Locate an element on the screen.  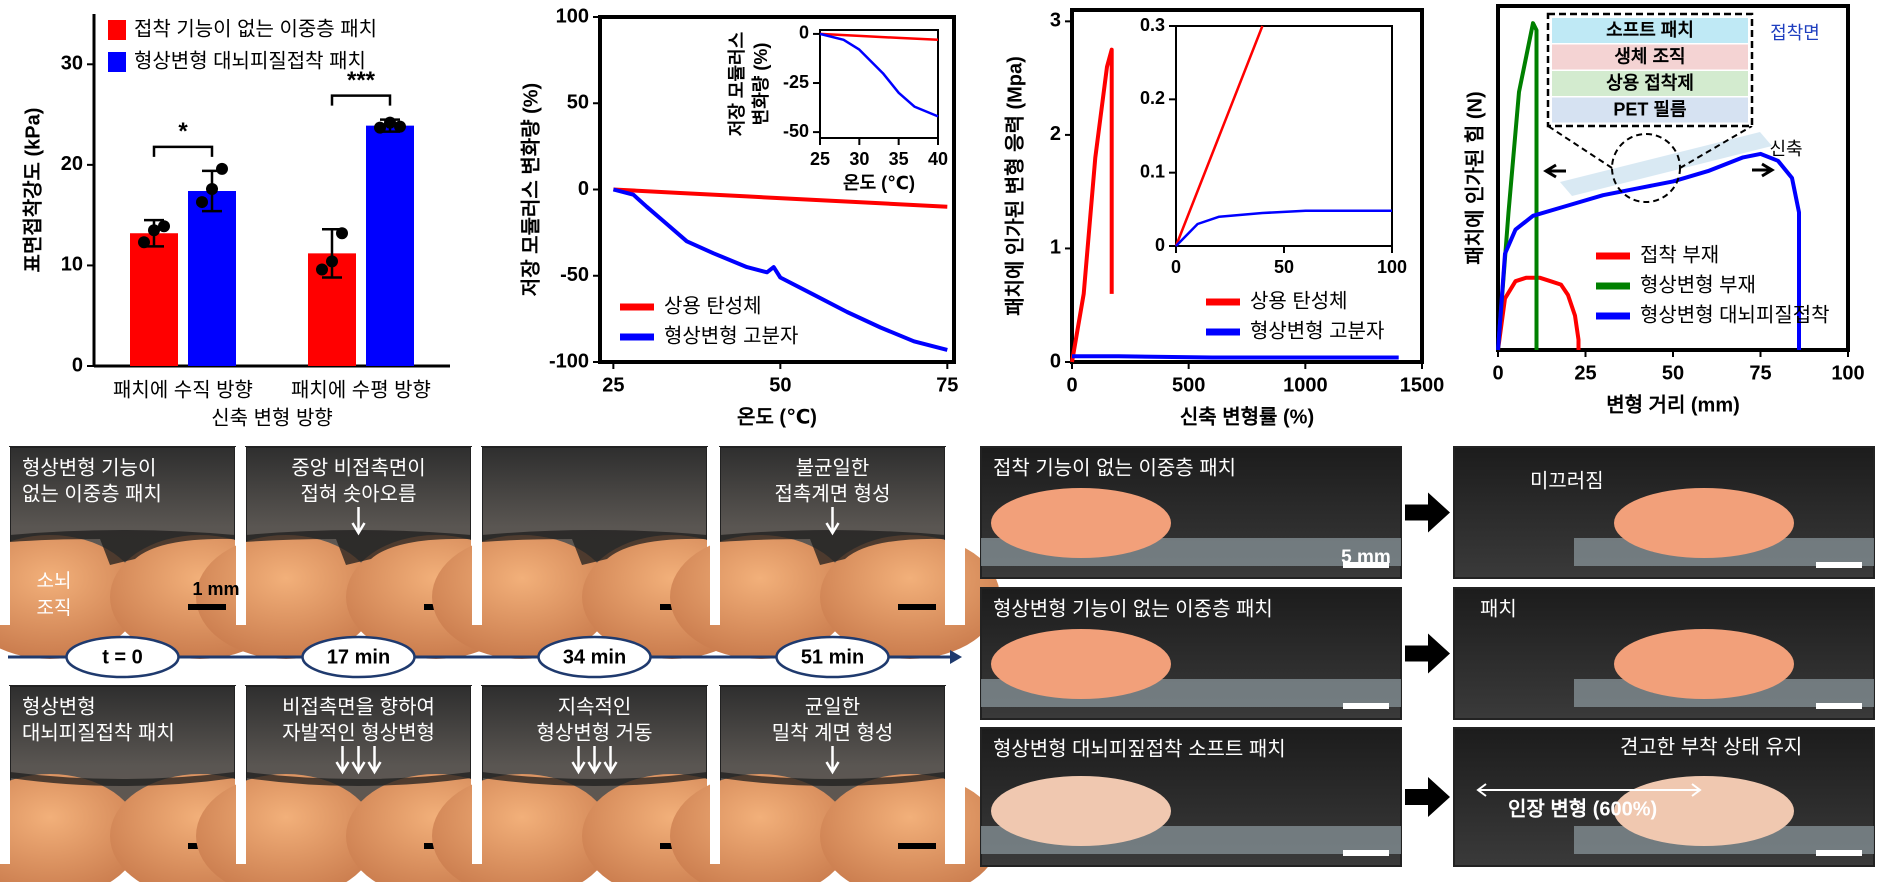
x-tick-label: 30 is located at coordinates (859, 159).